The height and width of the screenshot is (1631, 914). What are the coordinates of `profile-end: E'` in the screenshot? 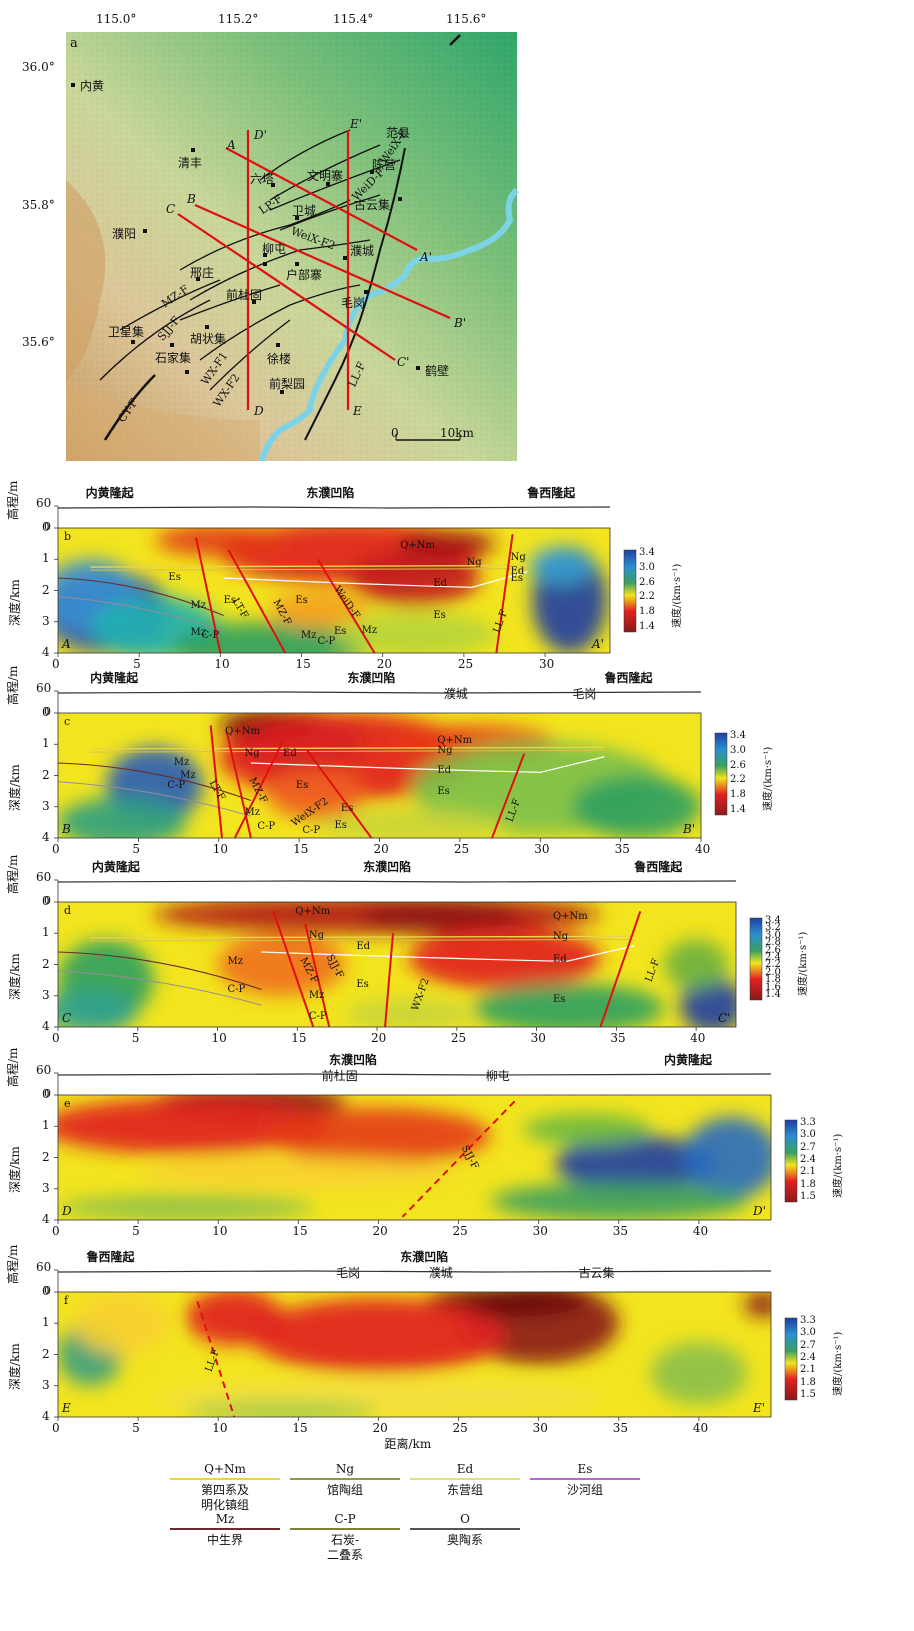 It's located at (356, 124).